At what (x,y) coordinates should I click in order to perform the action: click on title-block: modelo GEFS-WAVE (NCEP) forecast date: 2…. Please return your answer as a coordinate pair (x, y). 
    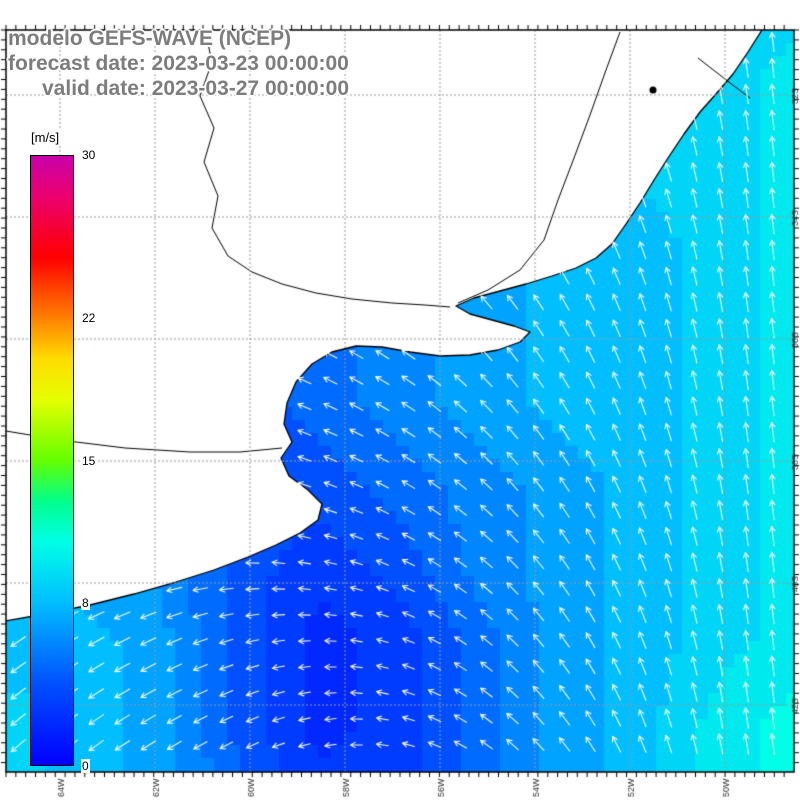
    Looking at the image, I should click on (178, 63).